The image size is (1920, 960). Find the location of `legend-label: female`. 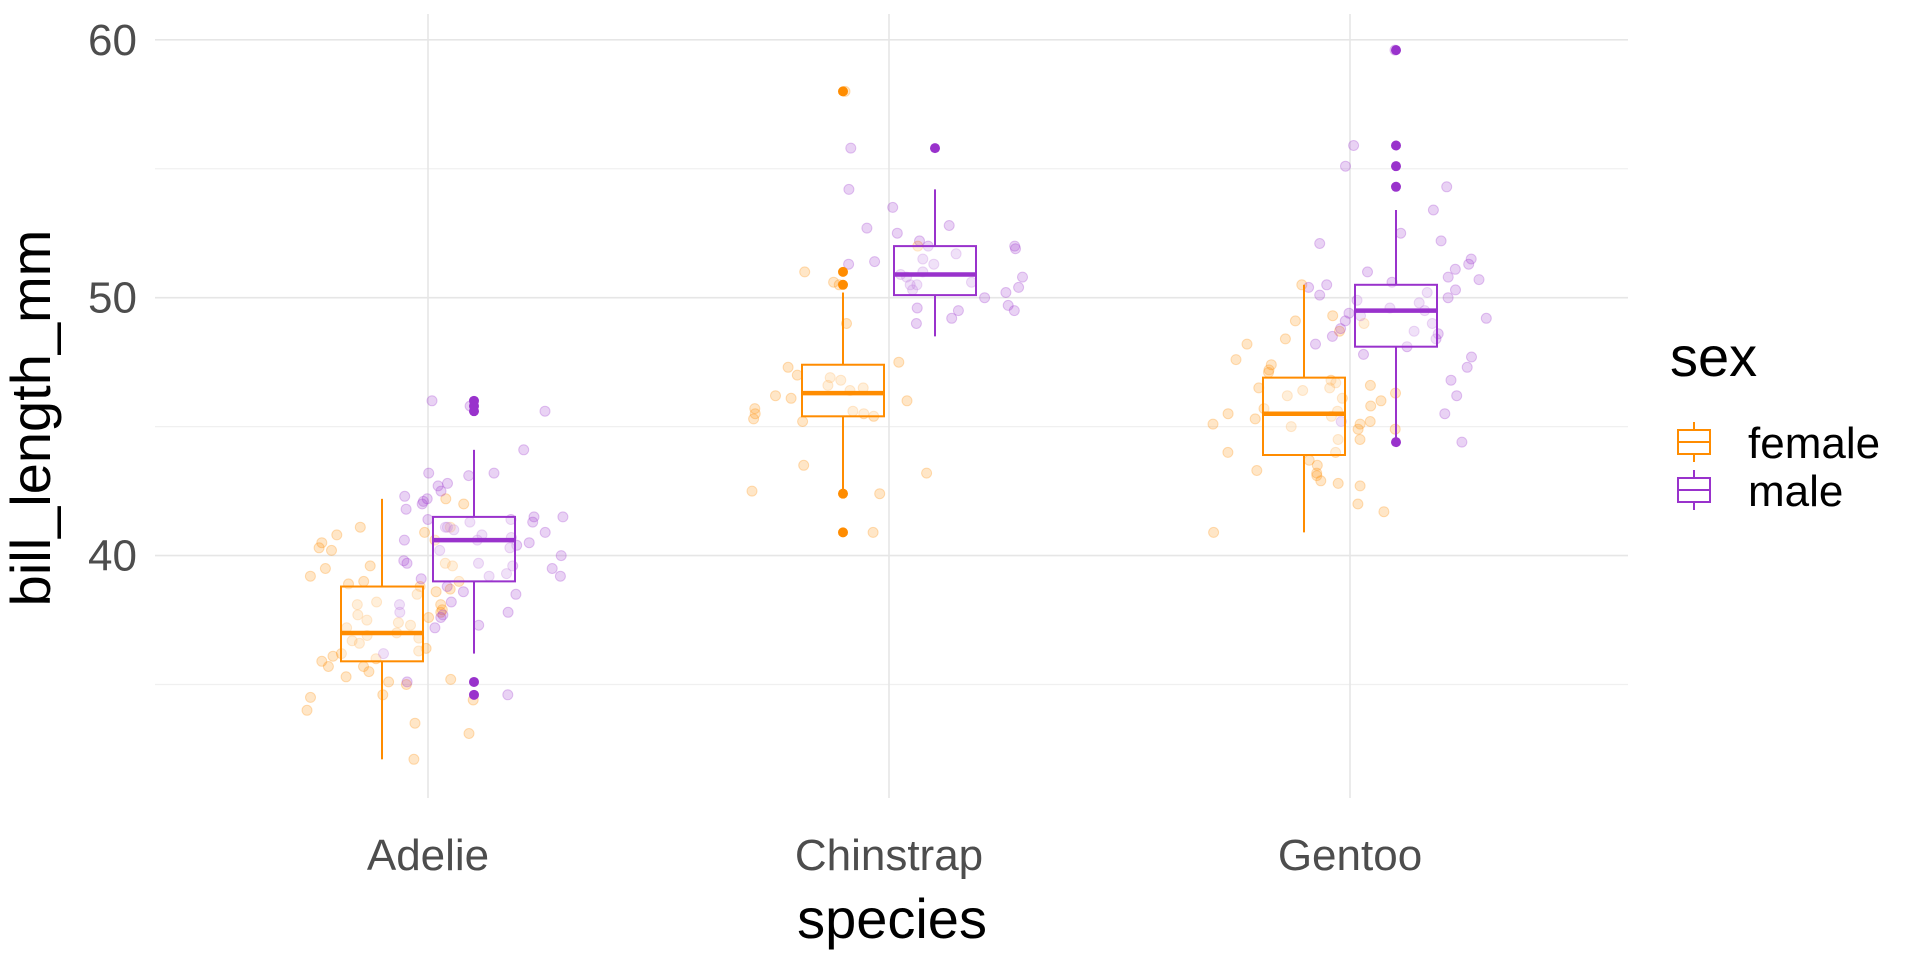

legend-label: female is located at coordinates (1814, 443).